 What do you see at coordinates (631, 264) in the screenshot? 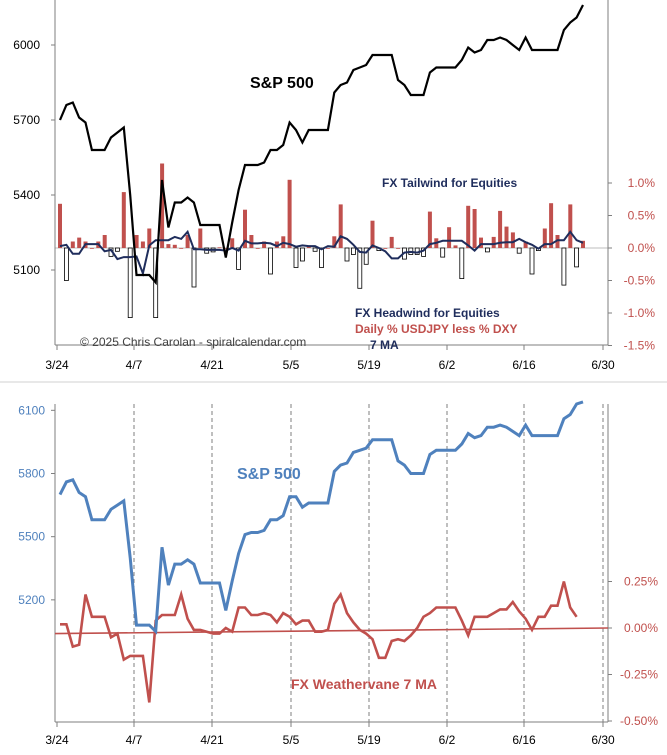
I see `top-right-tick-labels: 1.0% 0.5% 0.0% -0.5% -1.0% -1.5%` at bounding box center [631, 264].